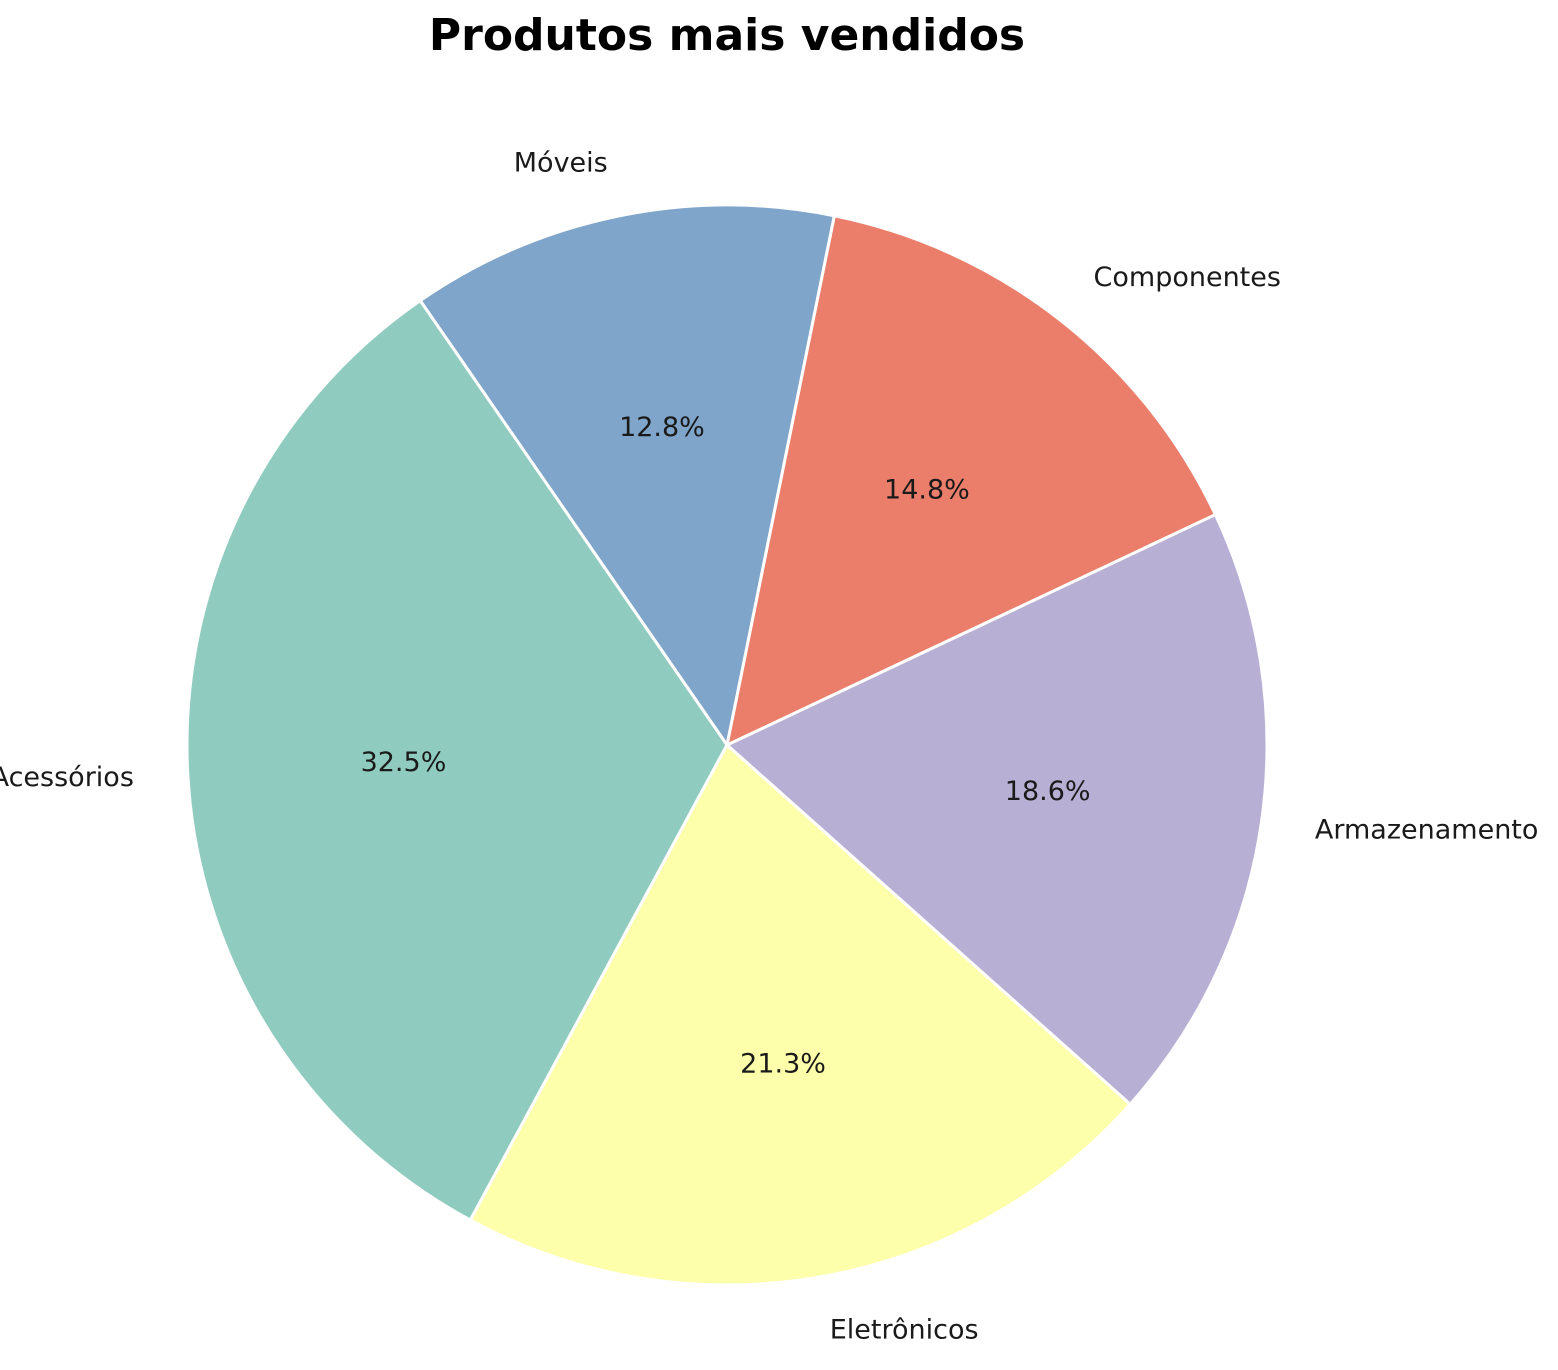  What do you see at coordinates (927, 490) in the screenshot?
I see `pie-percent-label: 14.8%` at bounding box center [927, 490].